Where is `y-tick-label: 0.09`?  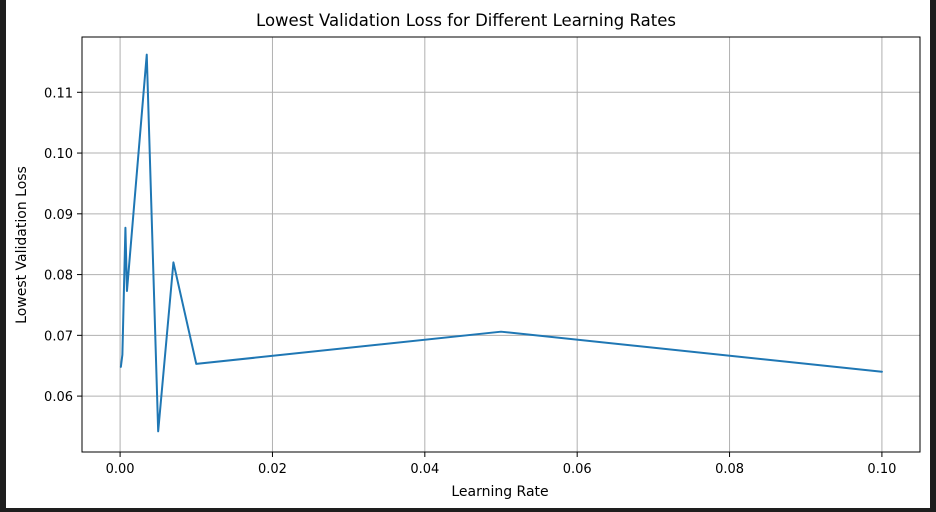 y-tick-label: 0.09 is located at coordinates (58, 215).